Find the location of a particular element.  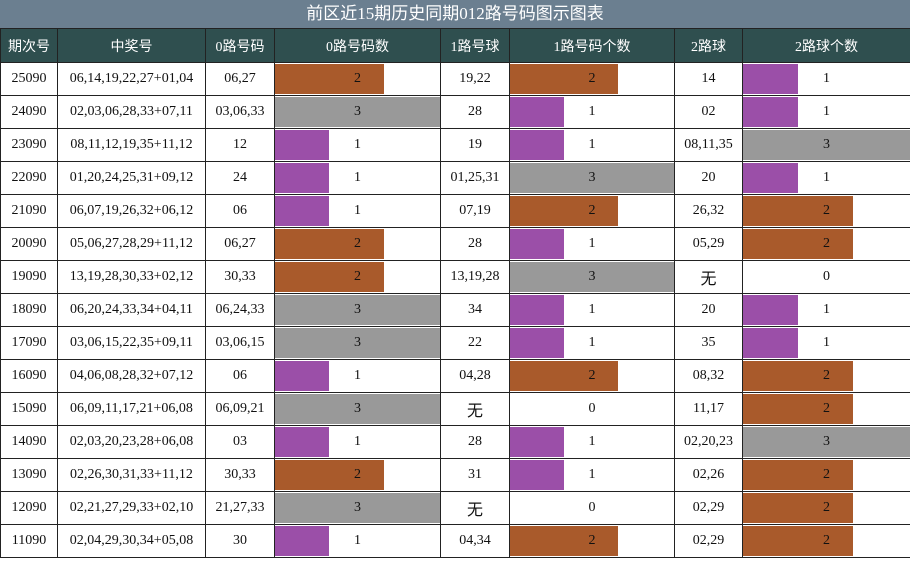

route0-numbers-cell: 03,06,15 is located at coordinates (240, 343).